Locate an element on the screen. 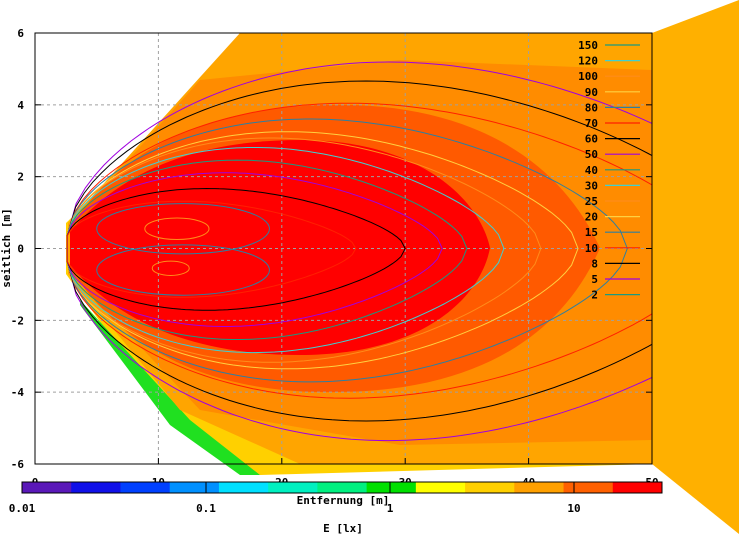 The height and width of the screenshot is (534, 739). y-tick-label: -6 is located at coordinates (18, 464).